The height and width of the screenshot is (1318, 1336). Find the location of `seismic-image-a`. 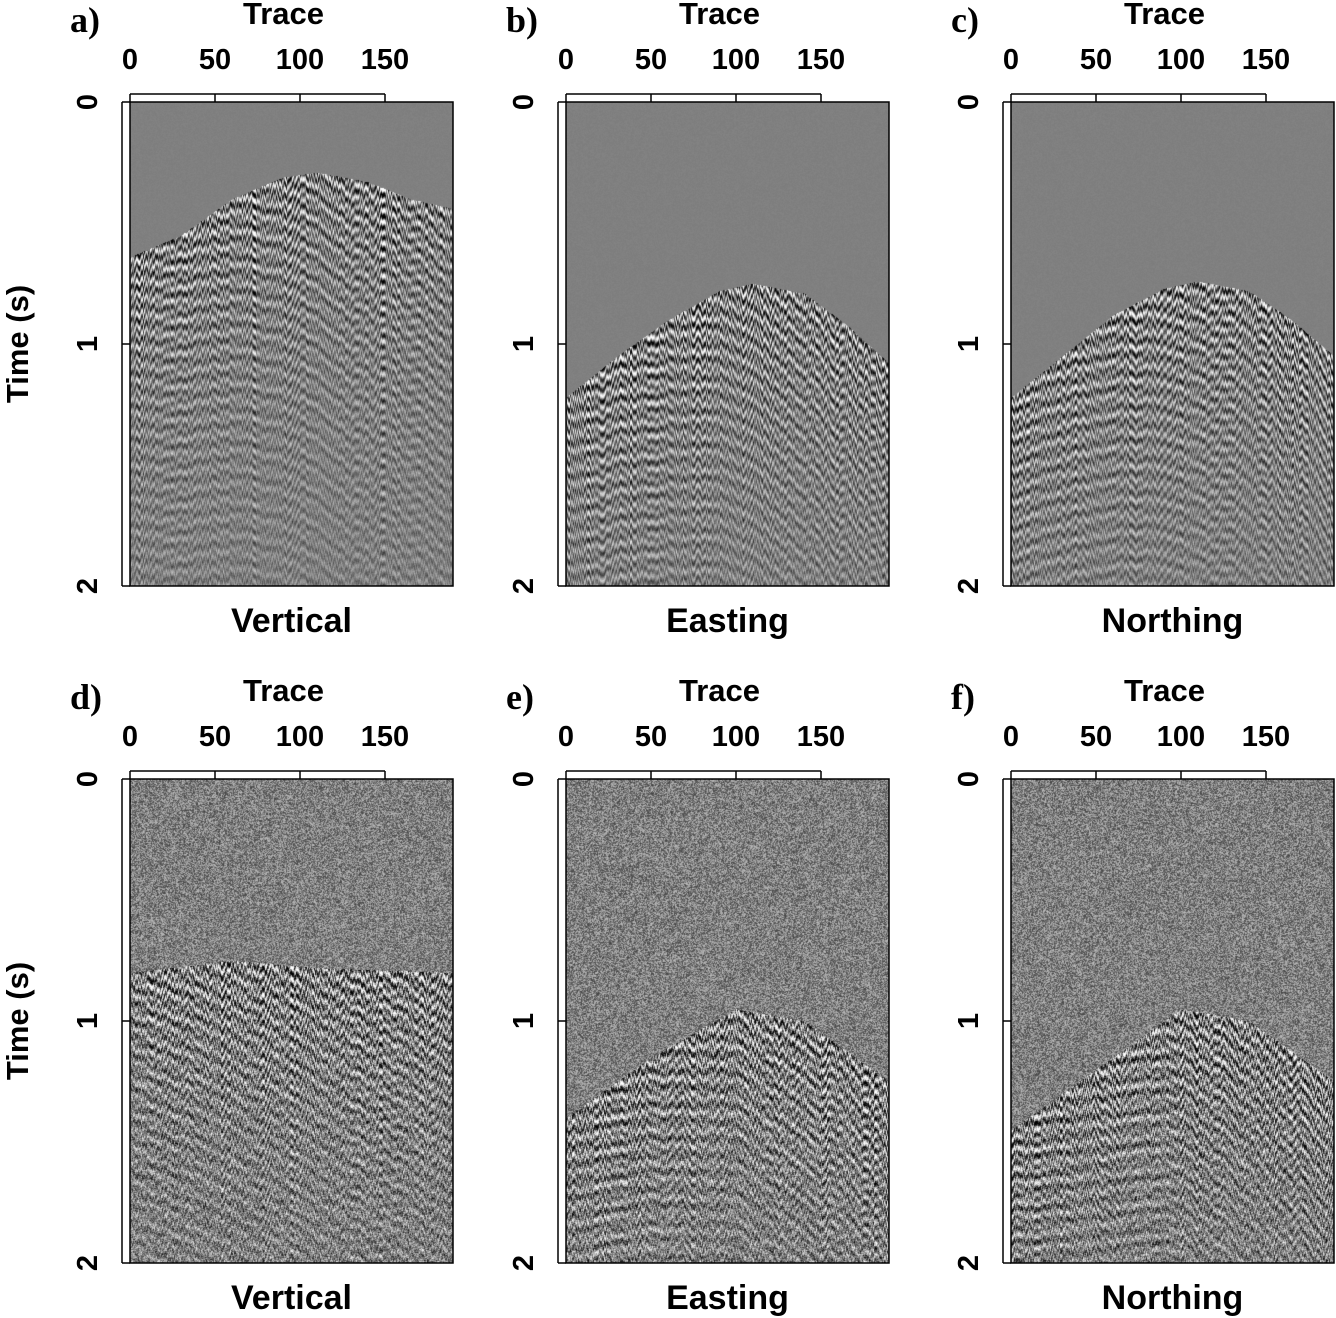

seismic-image-a is located at coordinates (291, 344).